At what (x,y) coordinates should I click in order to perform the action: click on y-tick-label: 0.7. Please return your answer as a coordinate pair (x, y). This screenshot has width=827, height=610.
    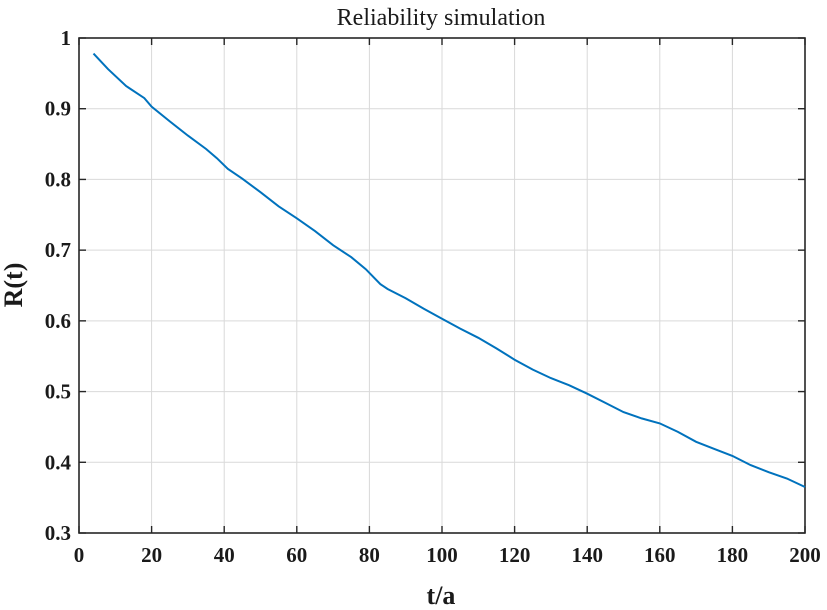
    Looking at the image, I should click on (58, 250).